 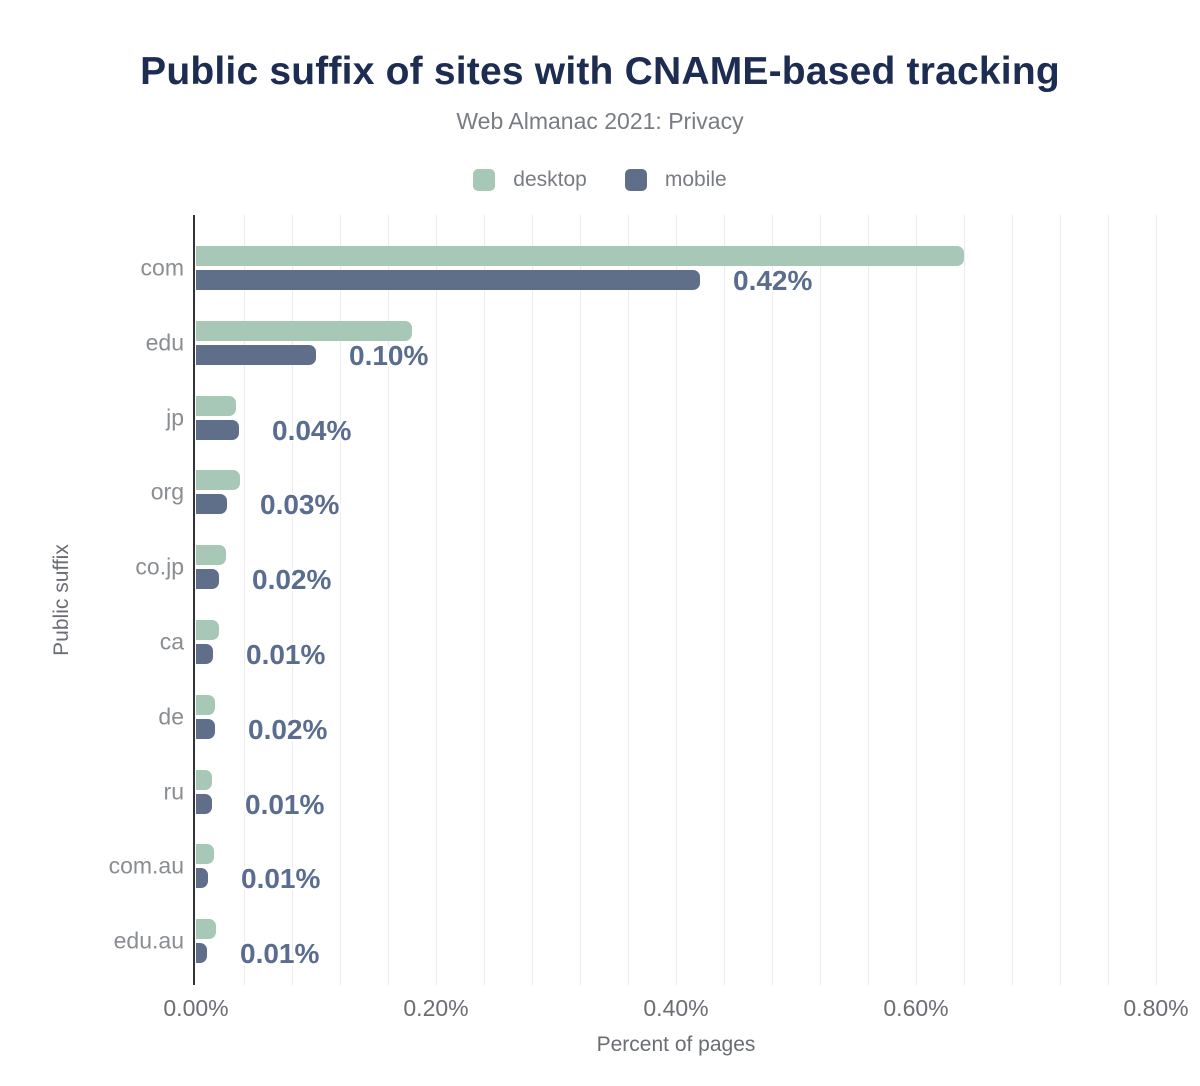 What do you see at coordinates (312, 430) in the screenshot?
I see `bar-value-label: 0.04%` at bounding box center [312, 430].